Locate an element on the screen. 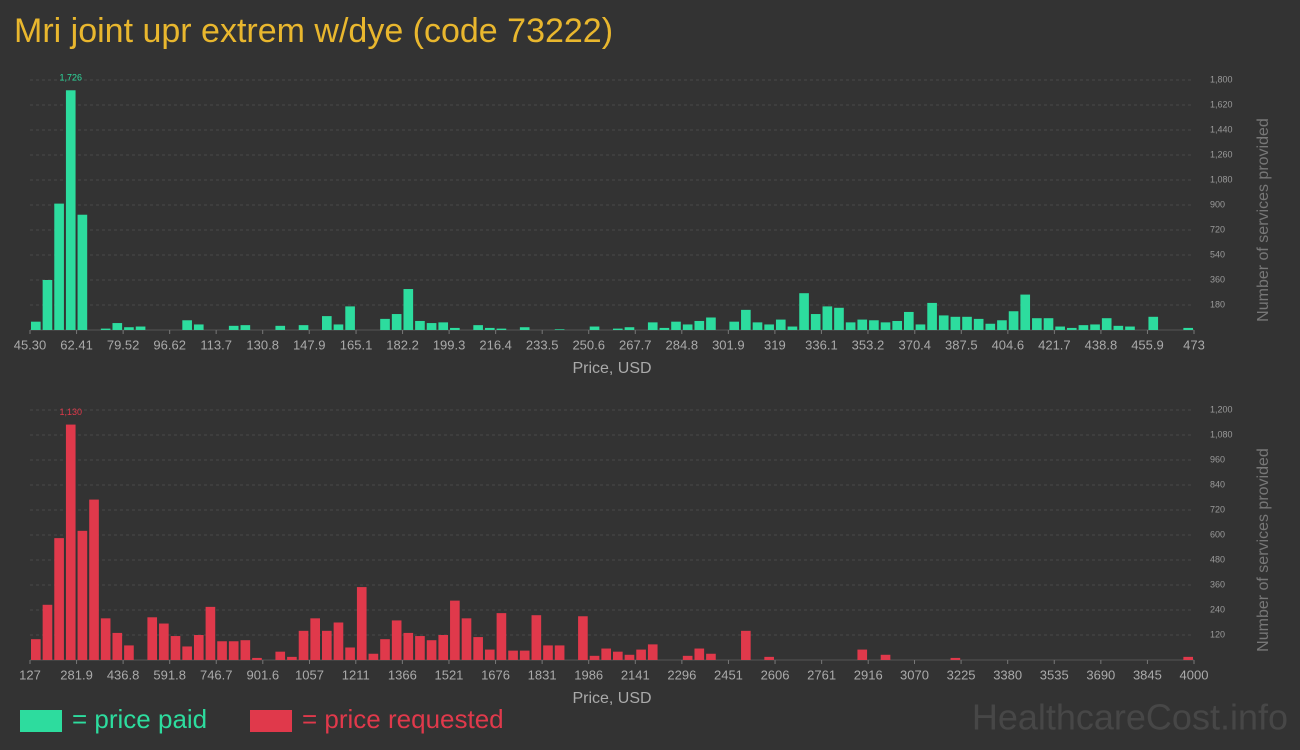 The image size is (1300, 750). x-tick-label: 2296 is located at coordinates (681, 674).